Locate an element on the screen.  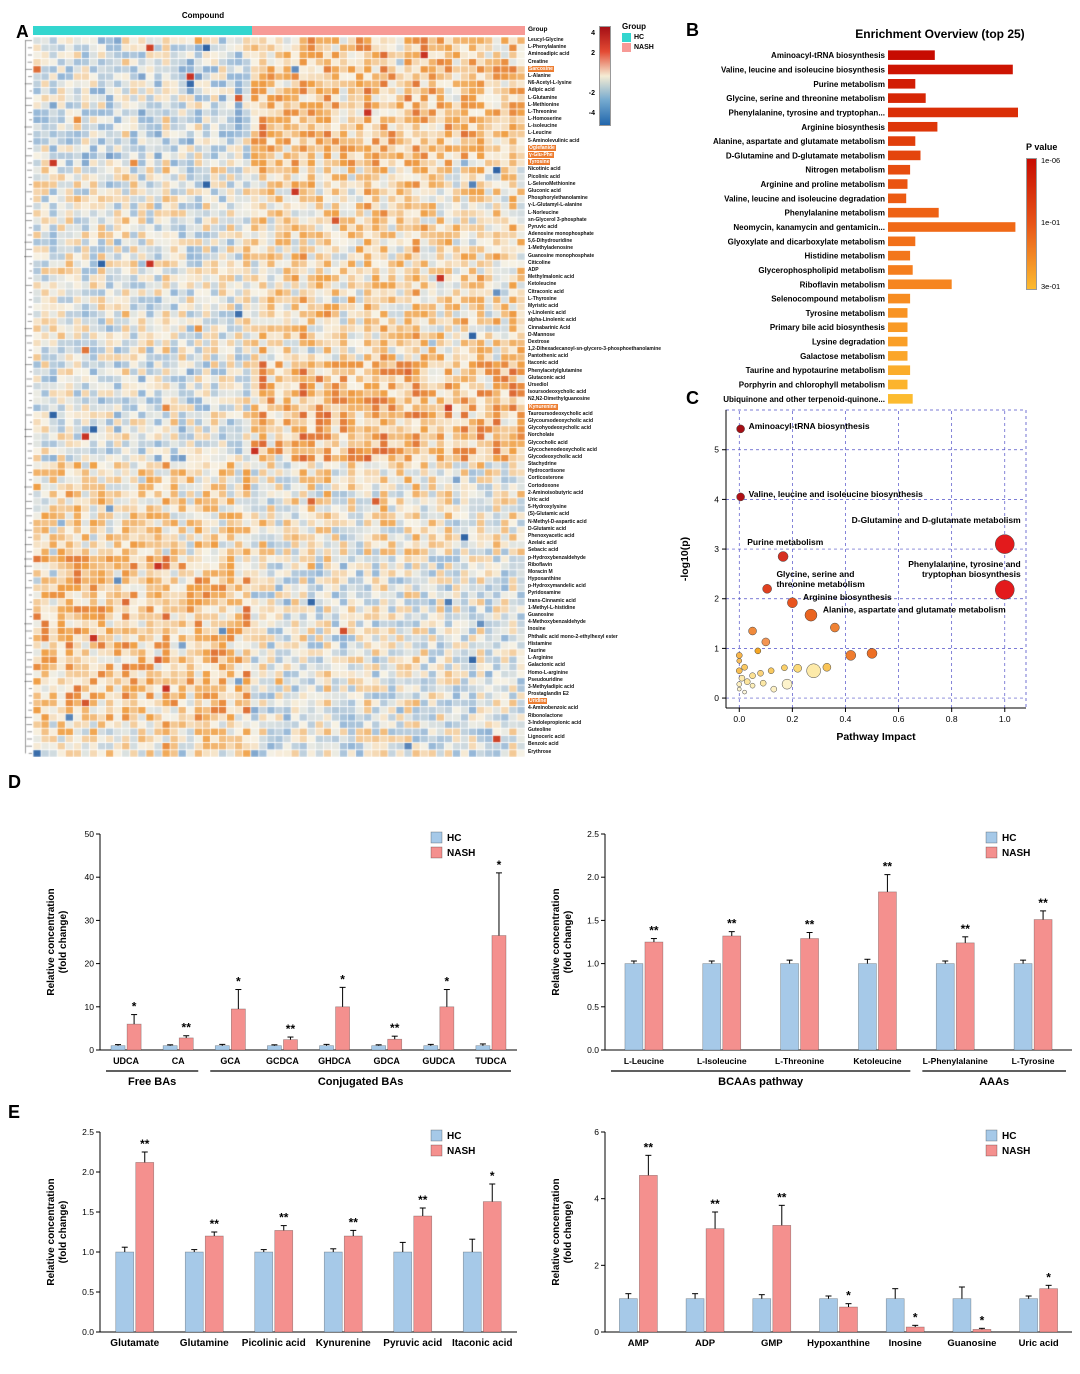
svg-text: 40 is located at coordinates (90, 877).